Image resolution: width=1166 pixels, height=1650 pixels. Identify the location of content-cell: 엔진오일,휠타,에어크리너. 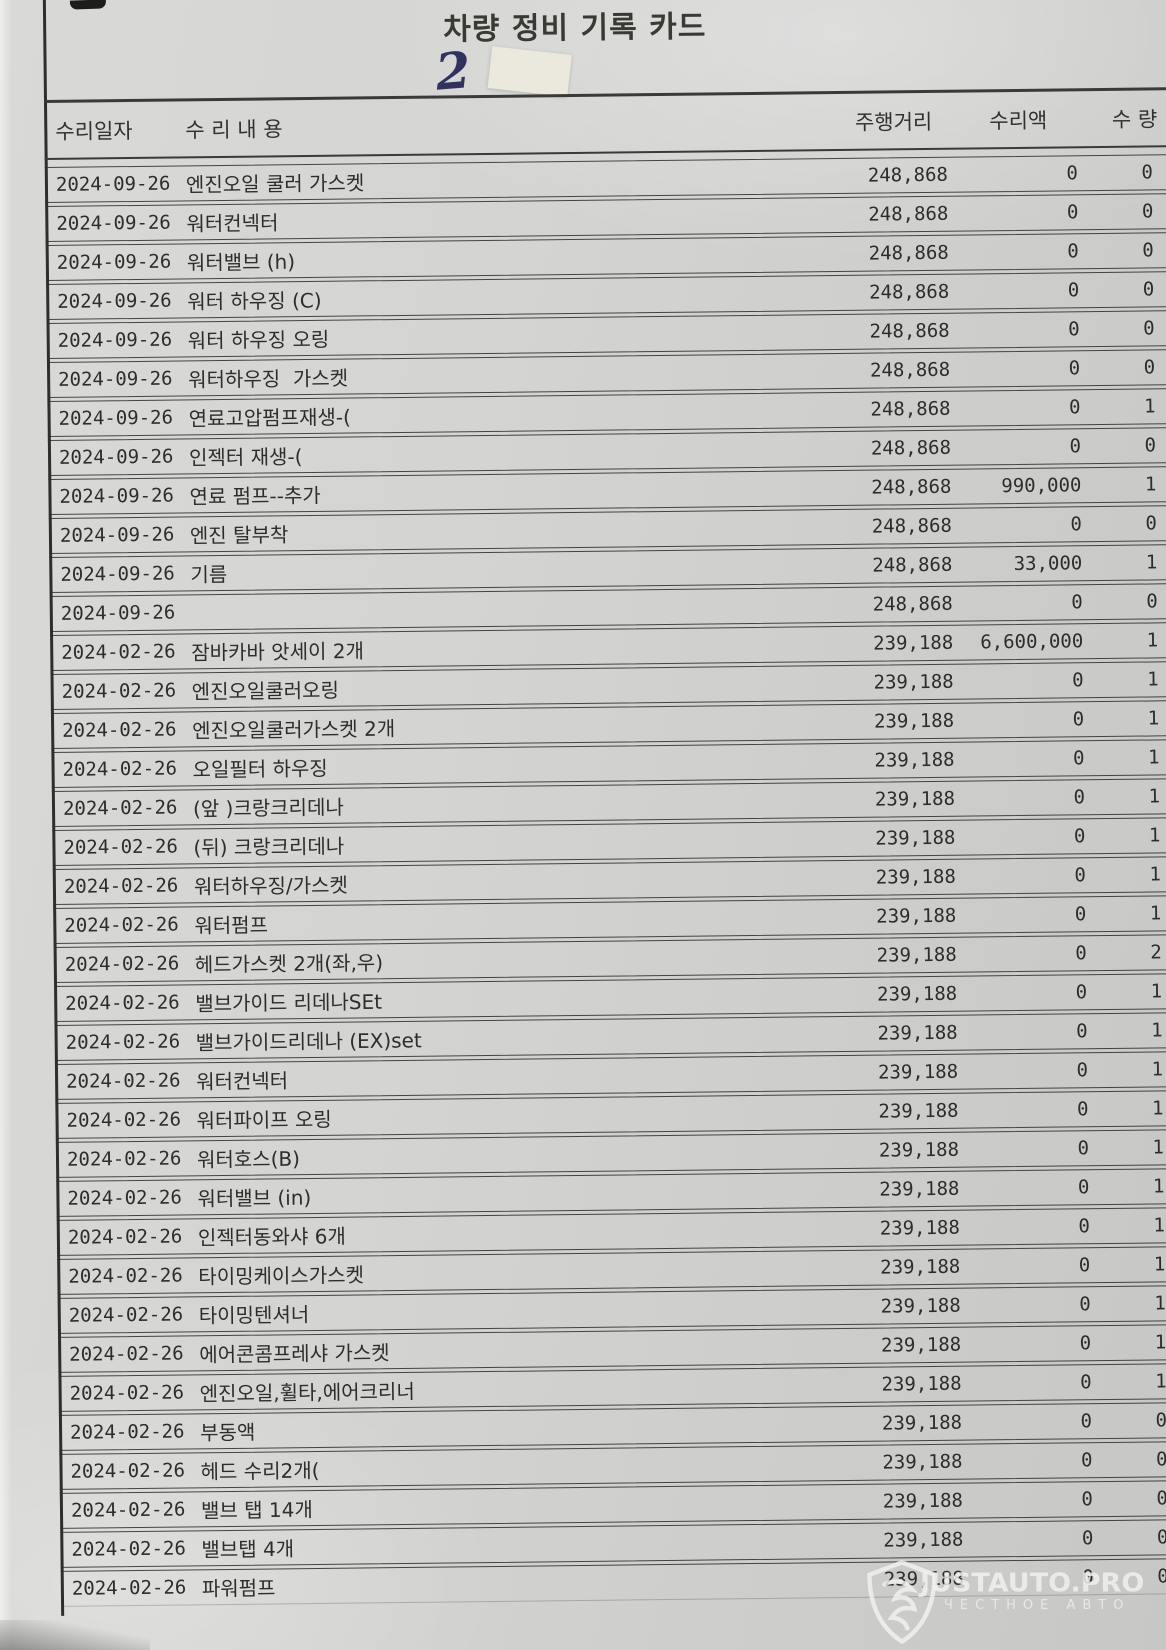
(307, 1392).